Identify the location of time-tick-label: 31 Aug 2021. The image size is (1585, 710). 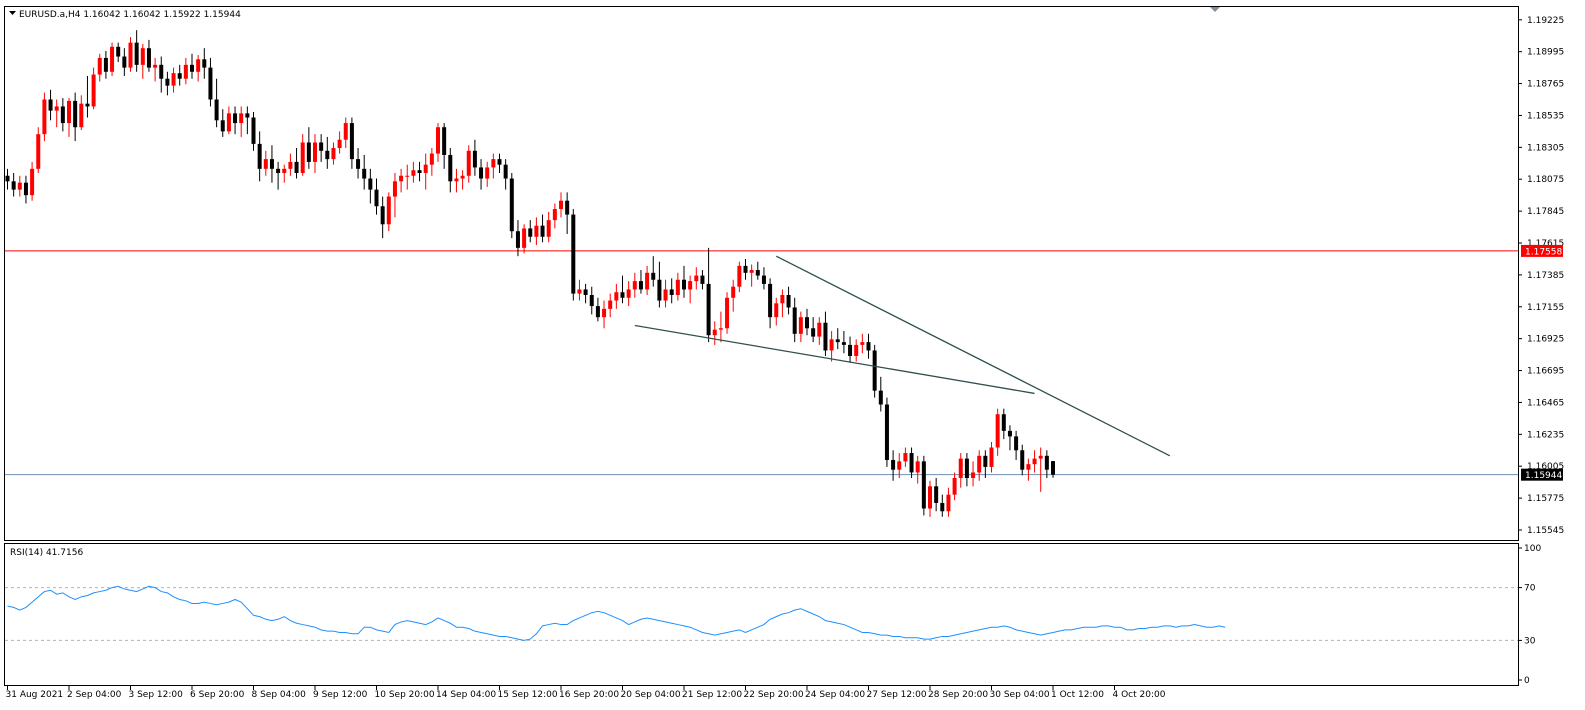
(35, 695).